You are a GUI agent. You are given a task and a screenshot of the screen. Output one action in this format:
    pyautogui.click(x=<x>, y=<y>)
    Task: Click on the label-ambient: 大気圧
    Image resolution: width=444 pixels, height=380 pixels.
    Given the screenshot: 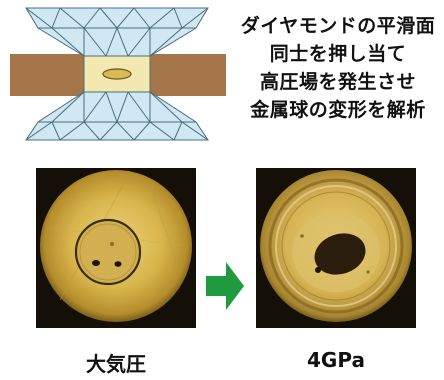 What is the action you would take?
    pyautogui.click(x=116, y=364)
    